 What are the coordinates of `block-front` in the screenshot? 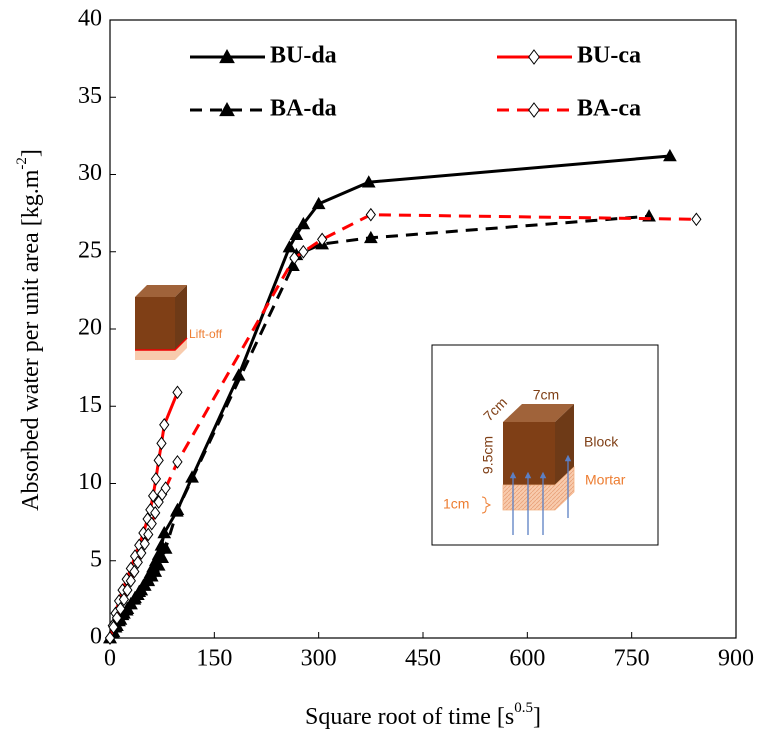 It's located at (529, 453).